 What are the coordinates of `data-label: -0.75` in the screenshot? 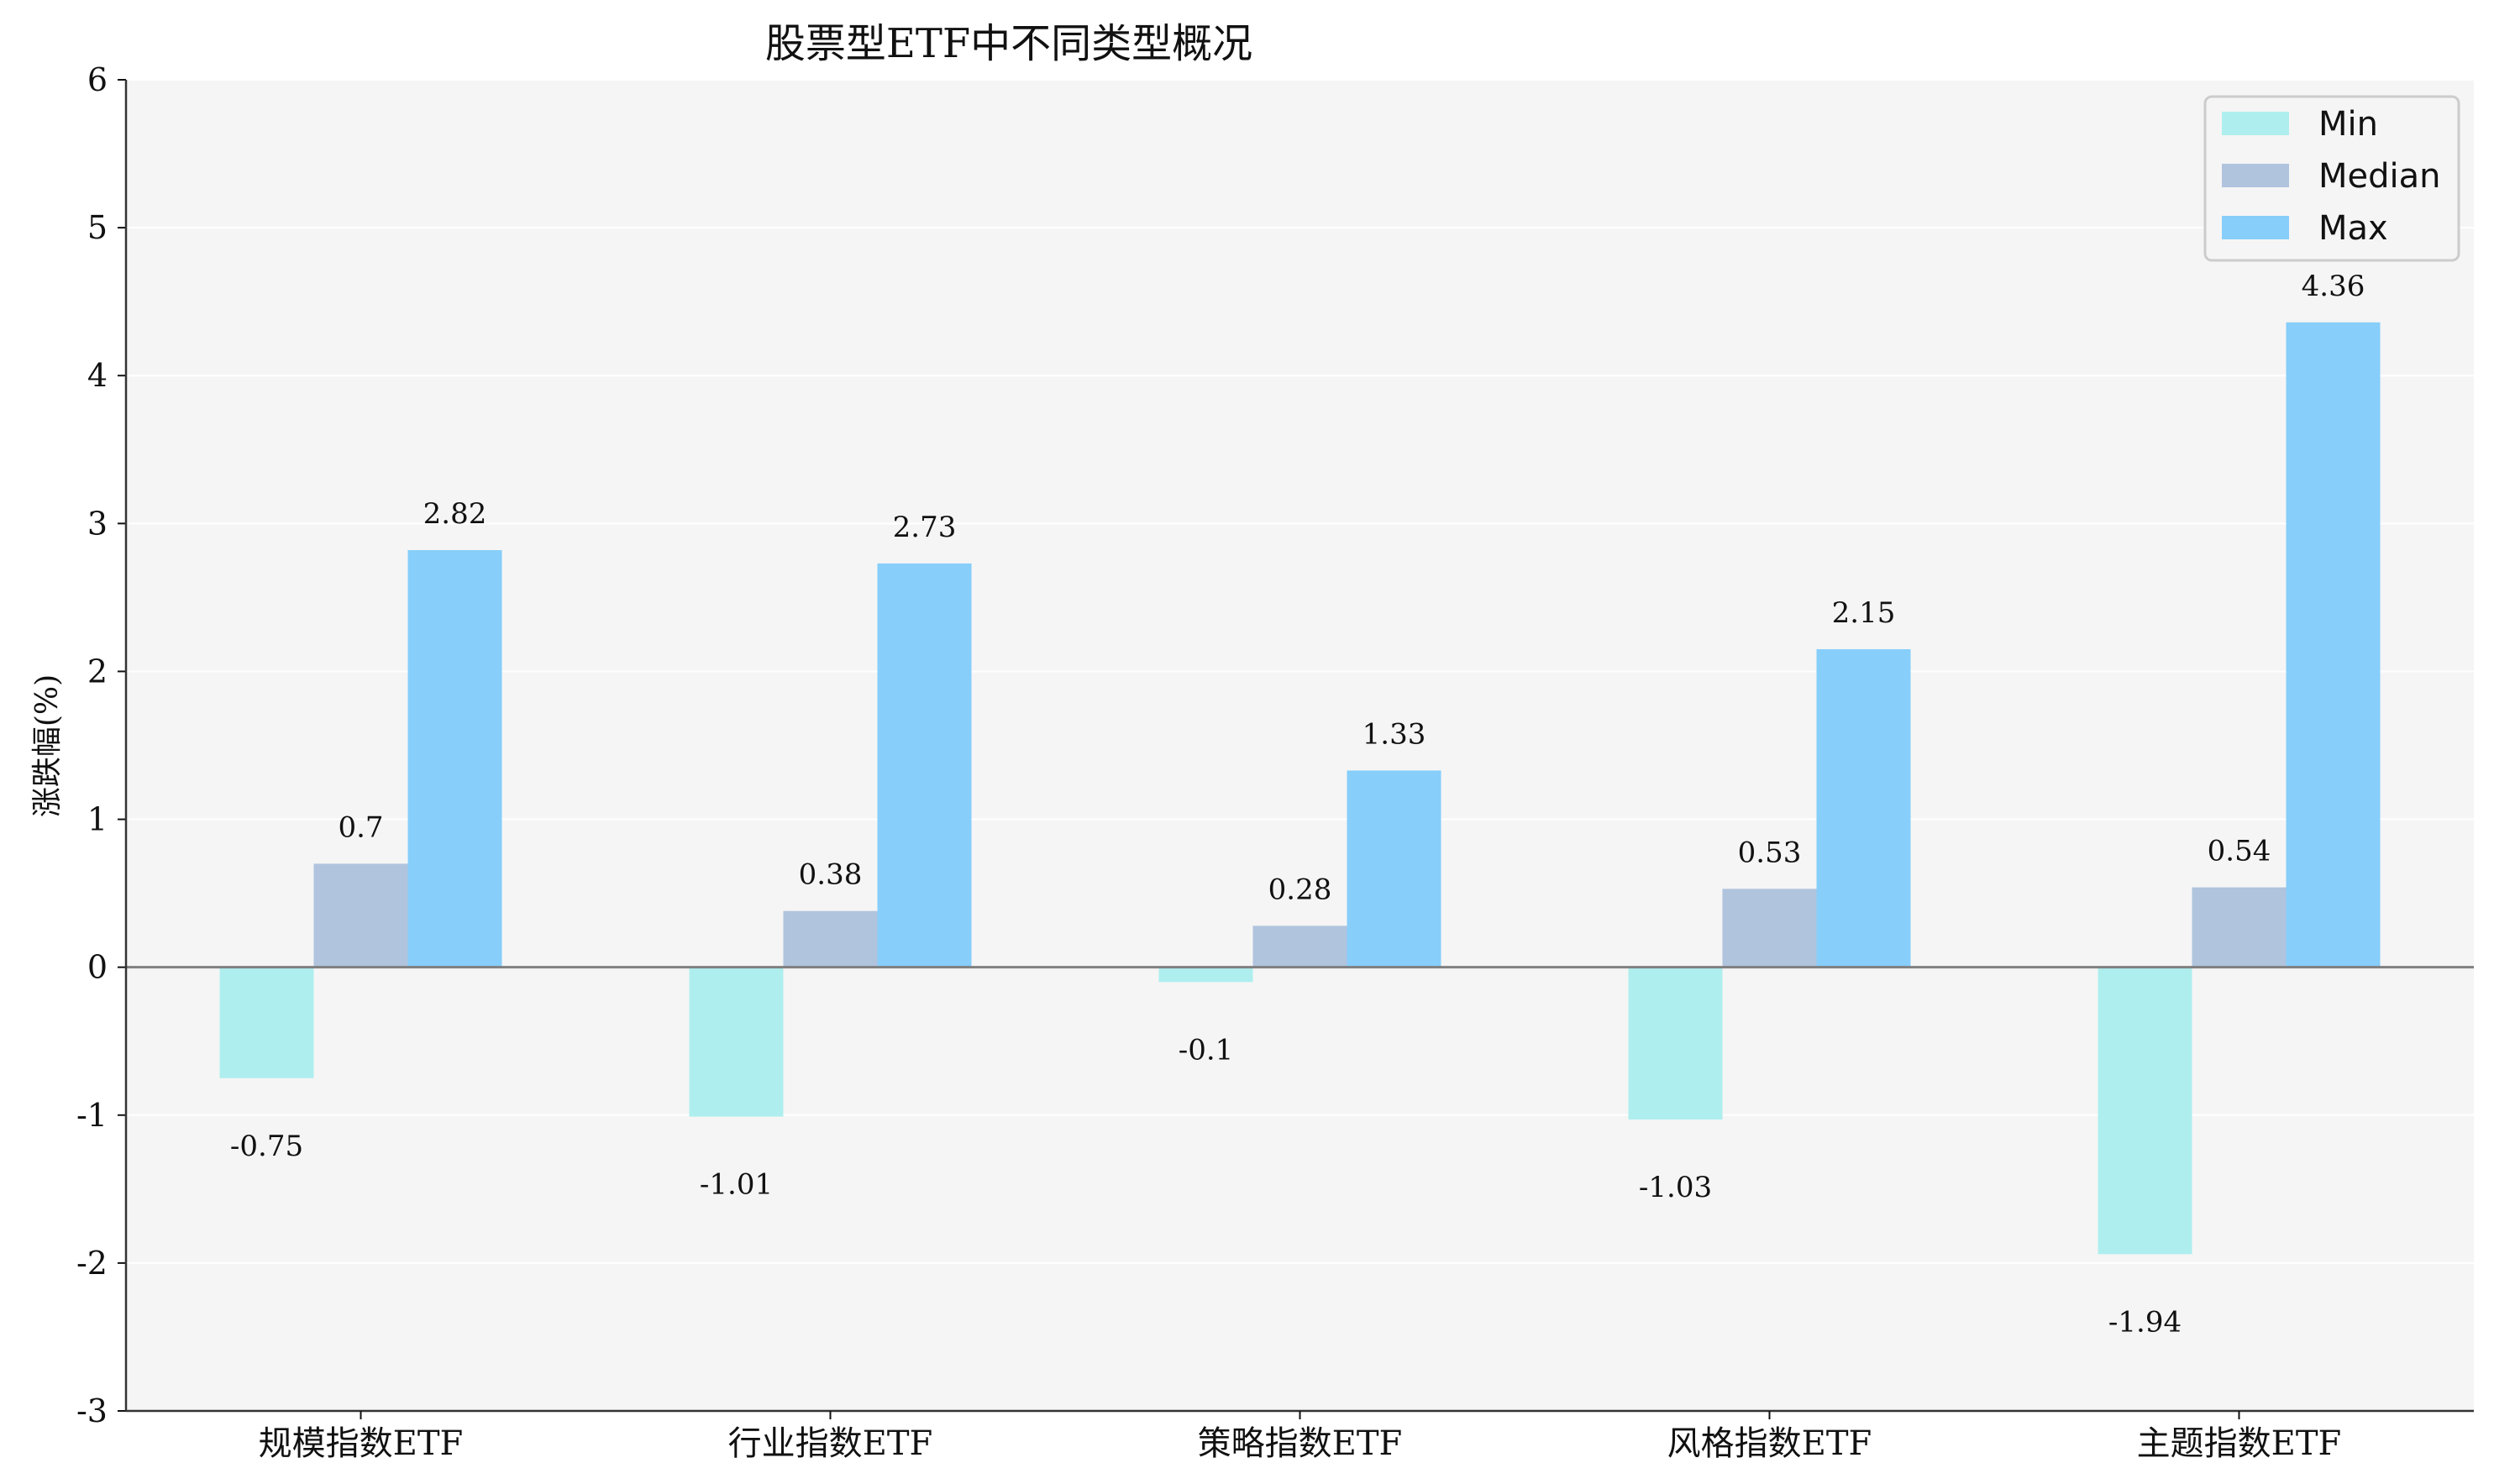 It's located at (266, 1146).